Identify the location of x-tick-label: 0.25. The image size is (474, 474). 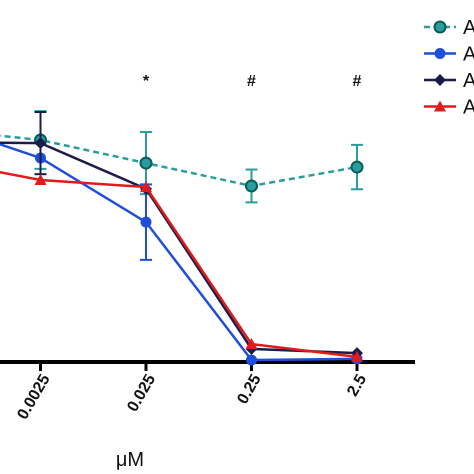
(249, 390).